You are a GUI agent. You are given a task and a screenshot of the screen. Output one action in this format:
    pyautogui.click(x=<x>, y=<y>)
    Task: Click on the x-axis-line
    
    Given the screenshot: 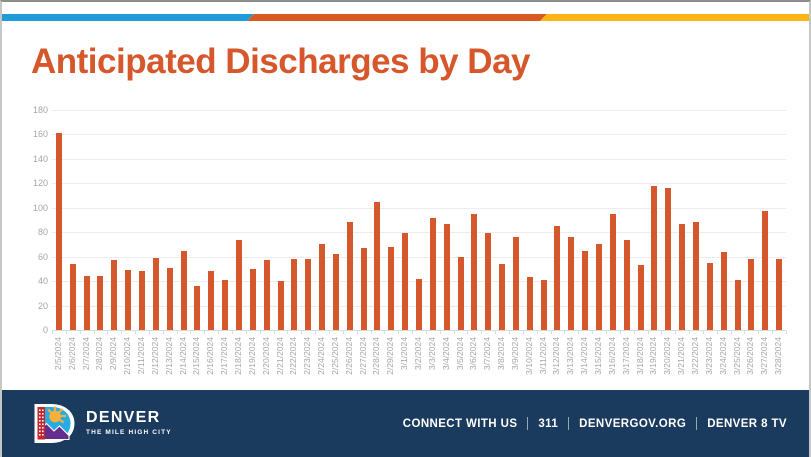 What is the action you would take?
    pyautogui.click(x=419, y=330)
    